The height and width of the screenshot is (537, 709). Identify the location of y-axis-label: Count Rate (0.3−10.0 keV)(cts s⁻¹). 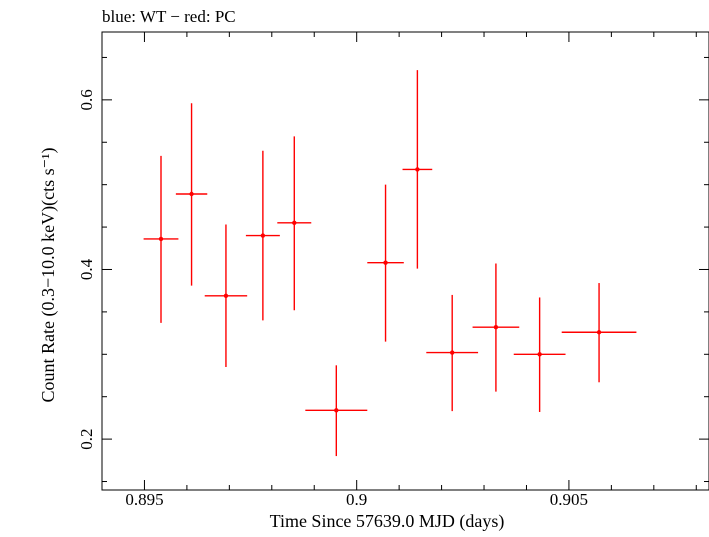
(48, 274).